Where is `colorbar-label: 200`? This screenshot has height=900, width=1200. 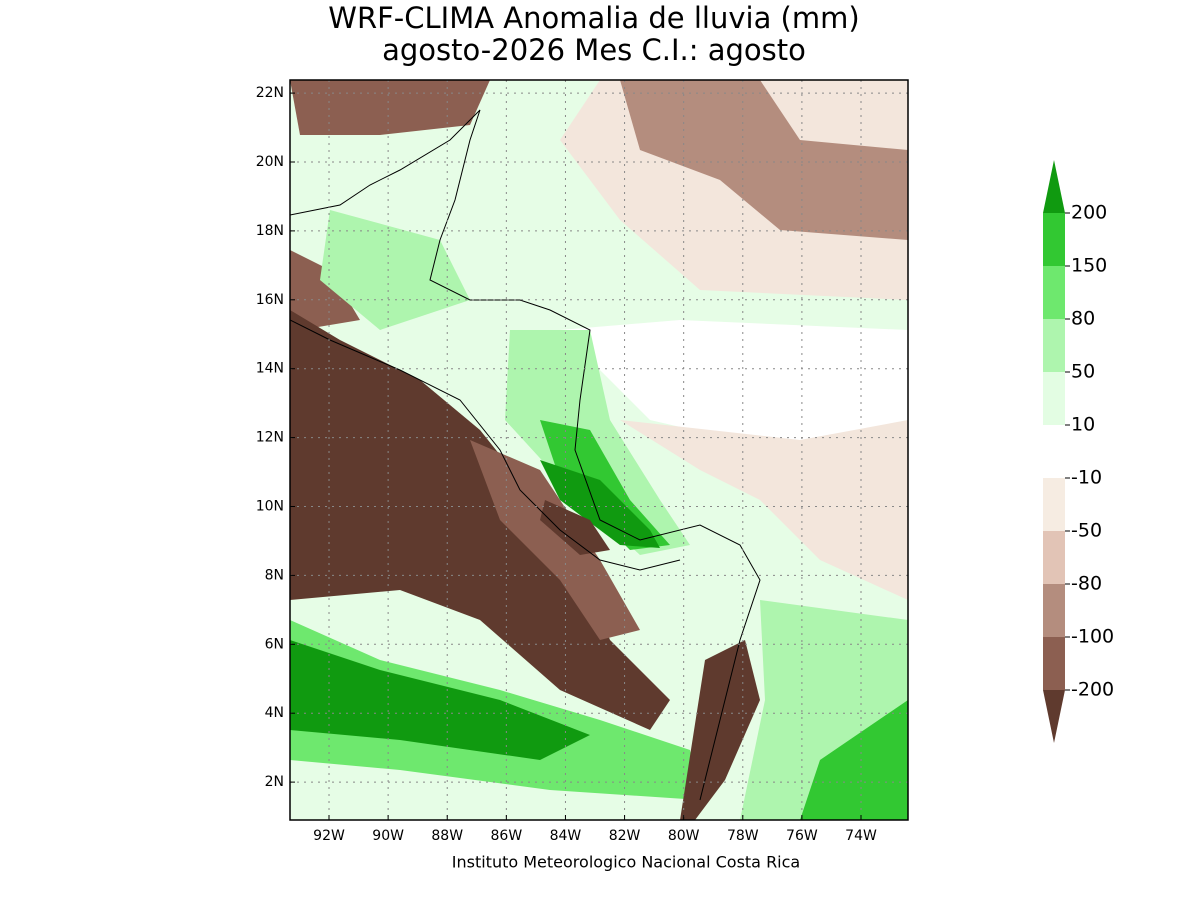
colorbar-label: 200 is located at coordinates (1089, 213).